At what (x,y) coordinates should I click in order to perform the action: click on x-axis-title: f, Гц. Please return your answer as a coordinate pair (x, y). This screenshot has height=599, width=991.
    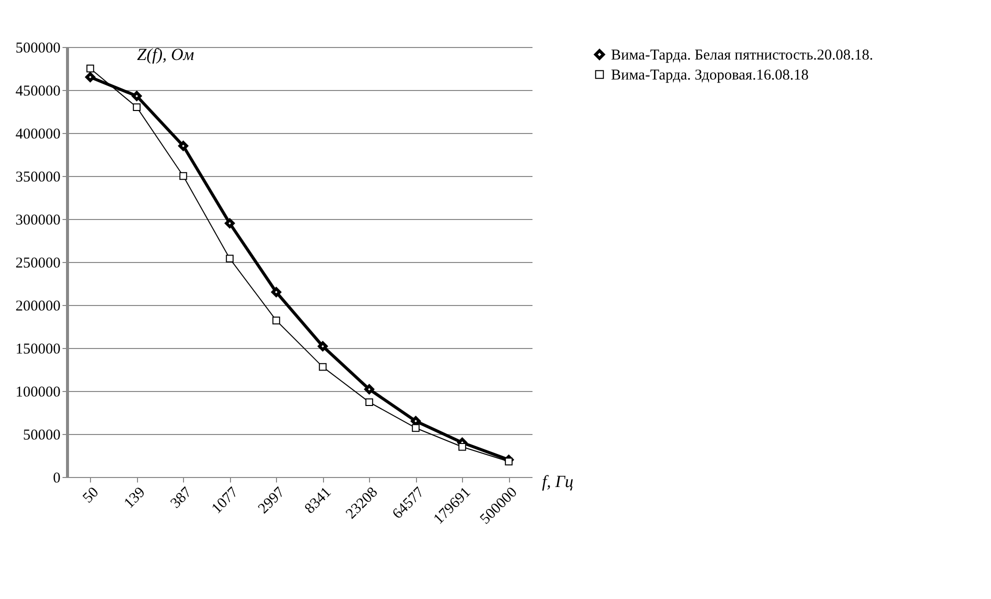
    Looking at the image, I should click on (558, 481).